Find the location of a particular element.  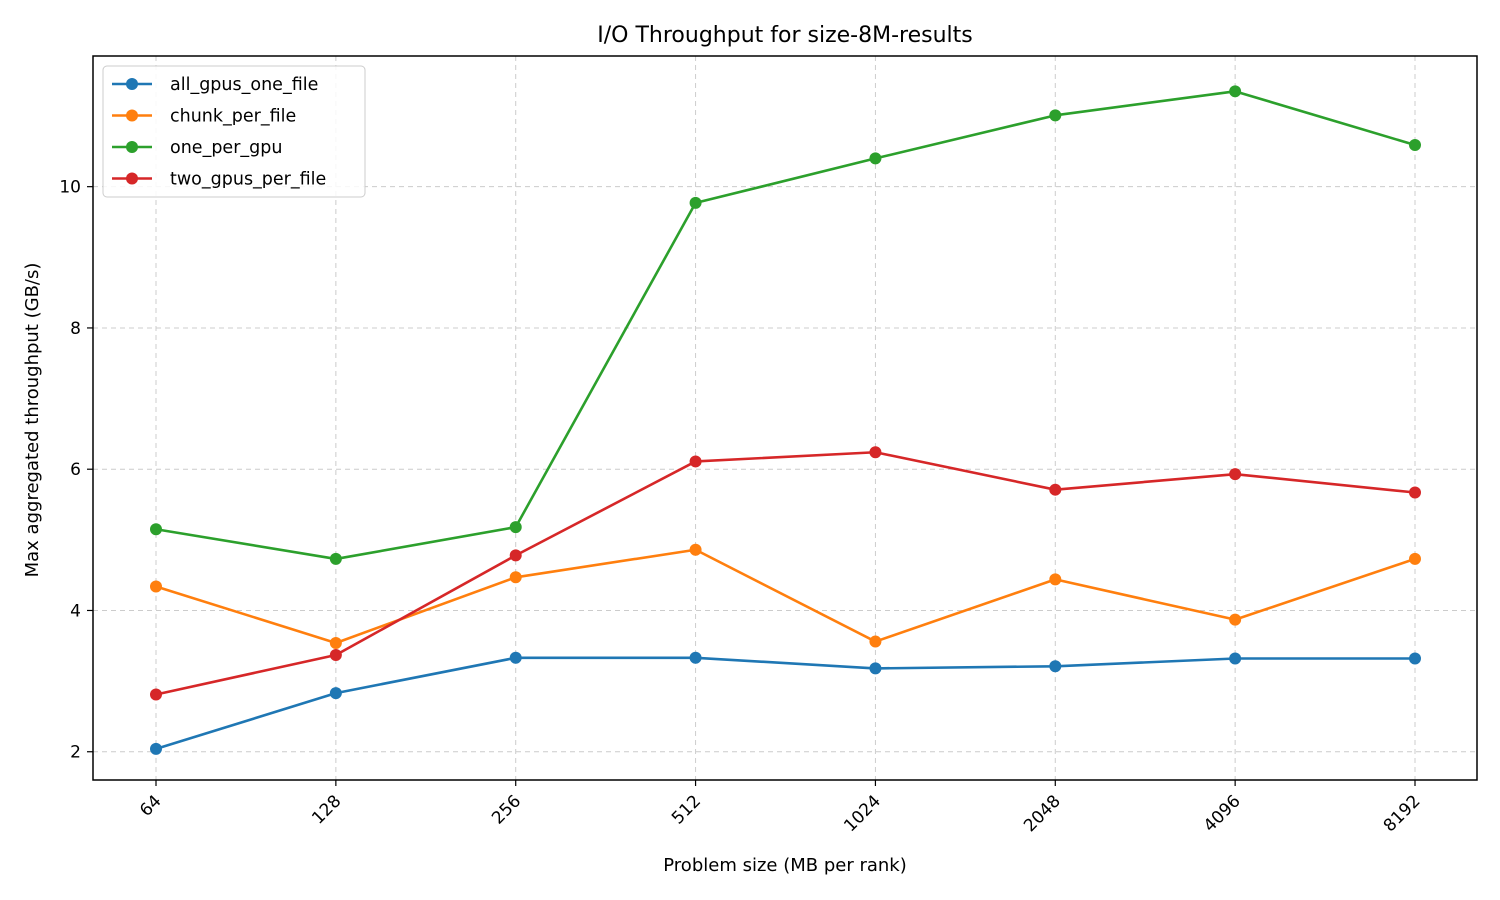

legend-item: all_gpus_one_file is located at coordinates (215, 85).